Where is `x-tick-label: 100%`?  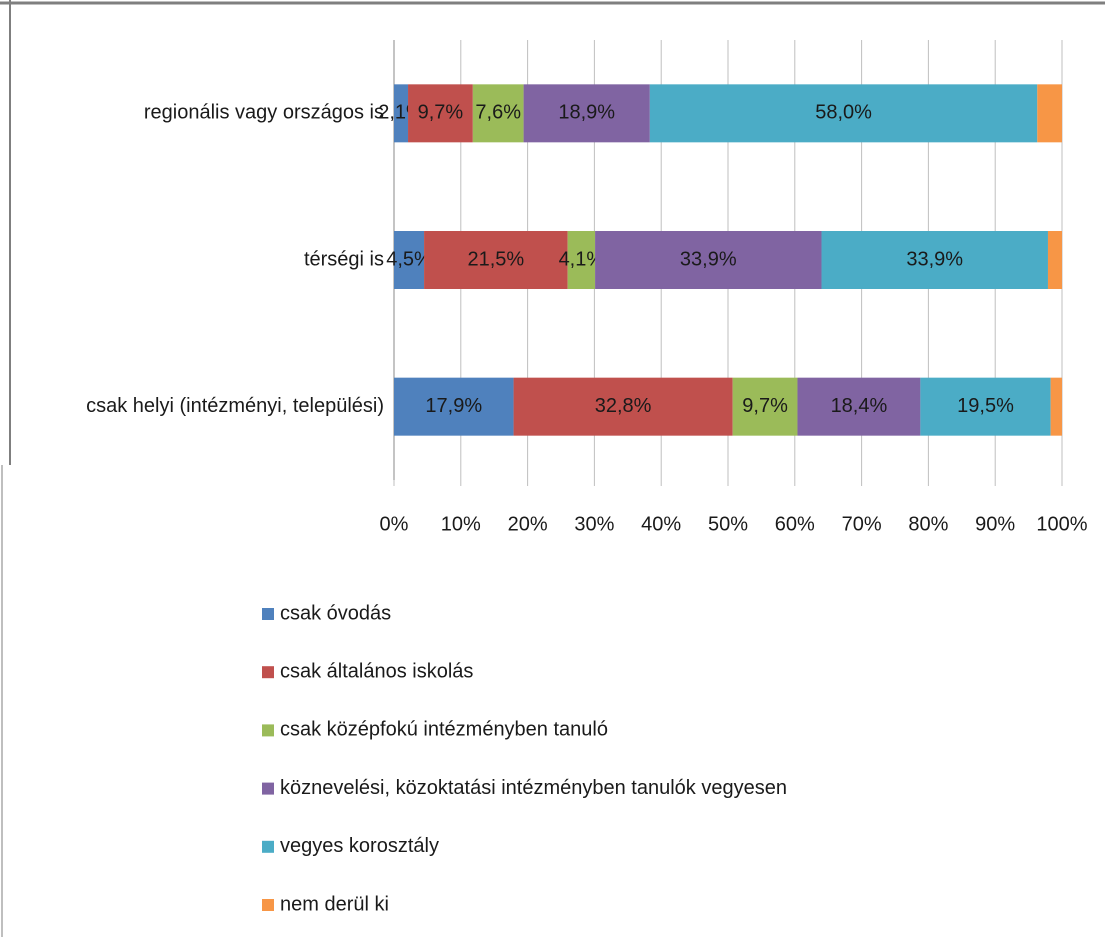
x-tick-label: 100% is located at coordinates (1061, 524).